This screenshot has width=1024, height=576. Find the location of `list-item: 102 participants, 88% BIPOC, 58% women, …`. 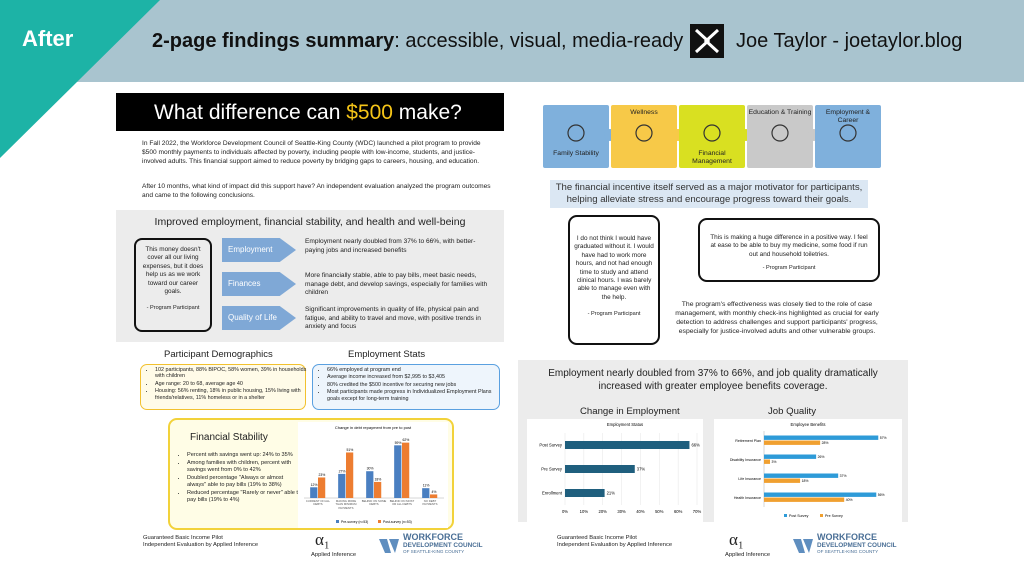

list-item: 102 participants, 88% BIPOC, 58% women, … is located at coordinates (234, 373).